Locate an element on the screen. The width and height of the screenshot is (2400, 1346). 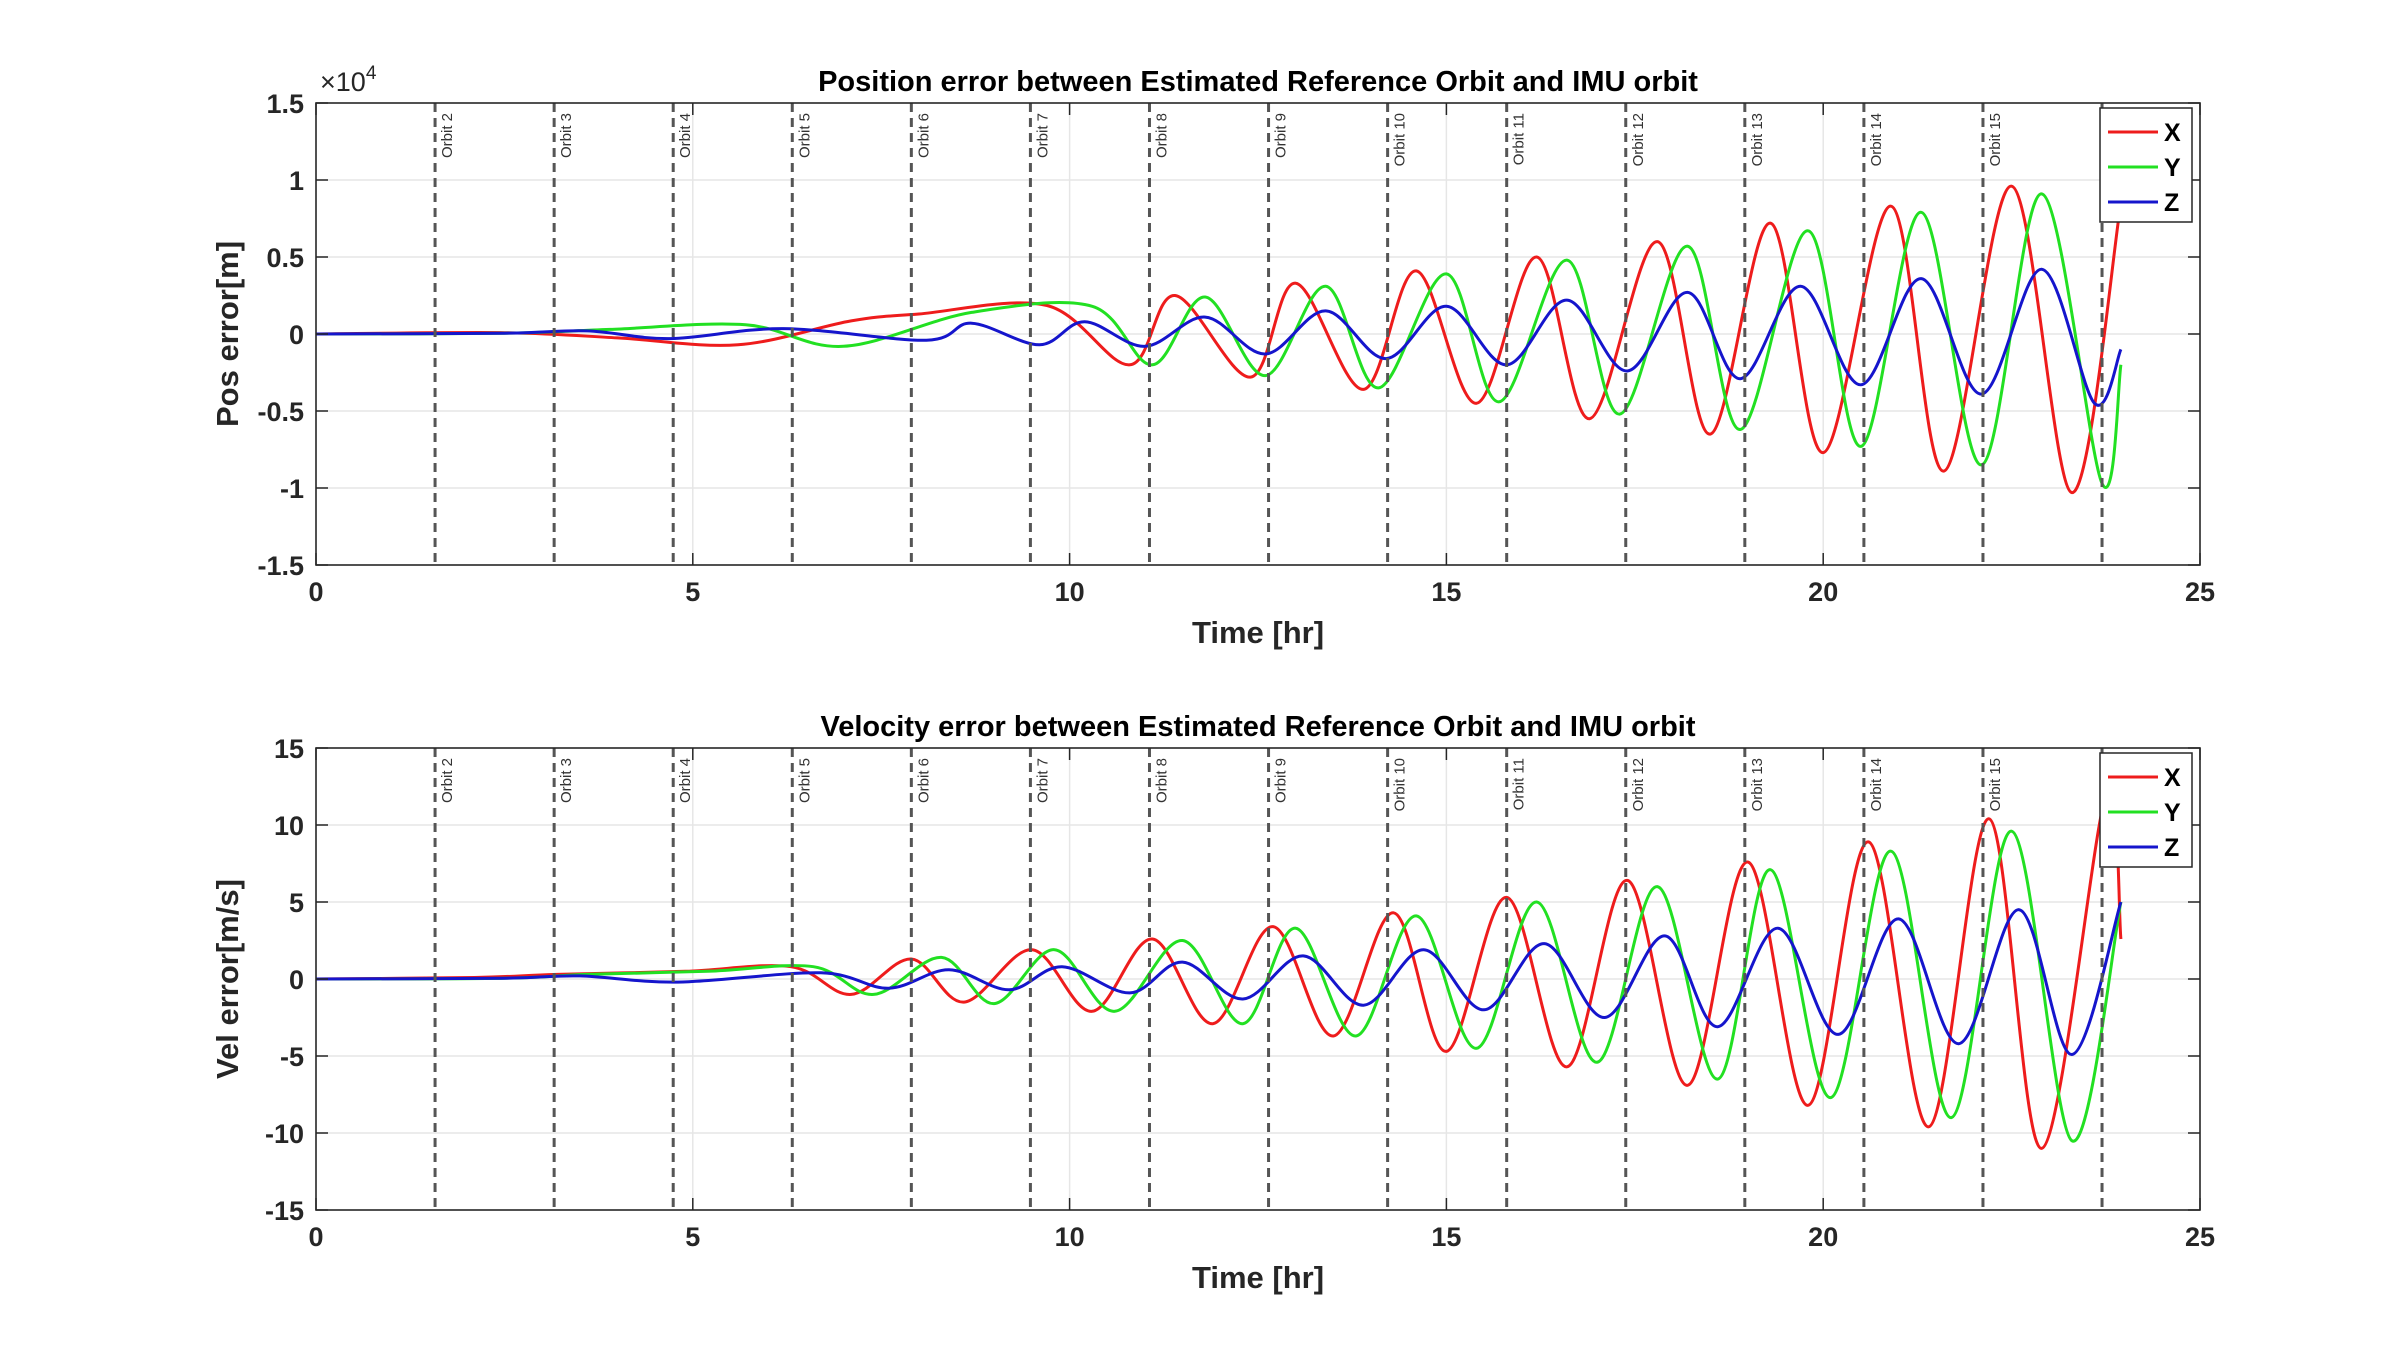
y-tick-label: -1.5 is located at coordinates (280, 566).